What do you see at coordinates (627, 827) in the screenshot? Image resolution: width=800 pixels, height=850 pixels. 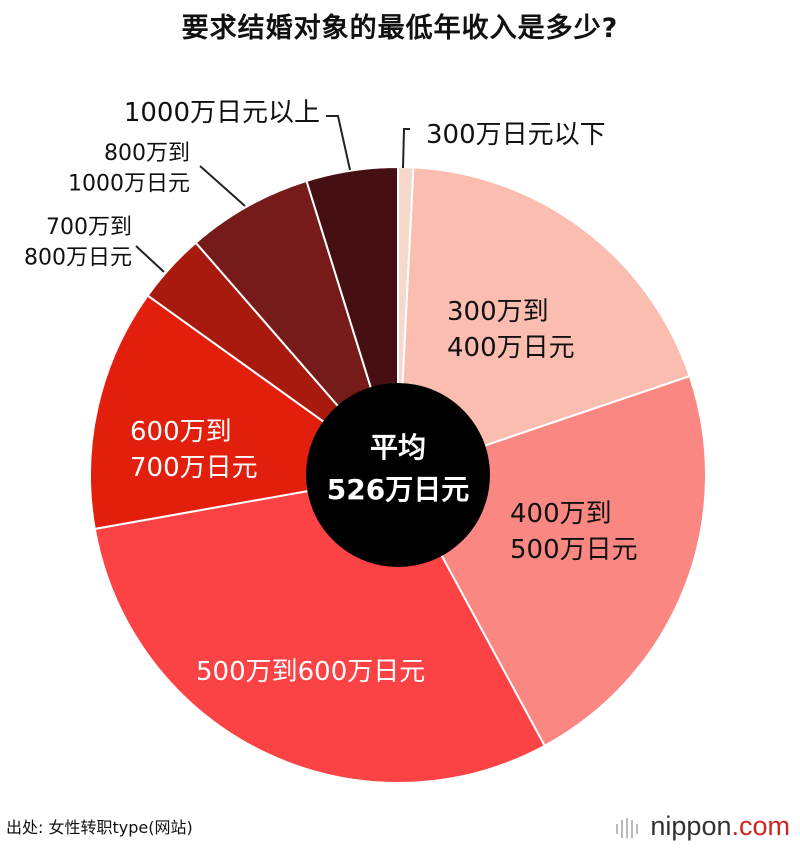 I see `logo-bars-icon` at bounding box center [627, 827].